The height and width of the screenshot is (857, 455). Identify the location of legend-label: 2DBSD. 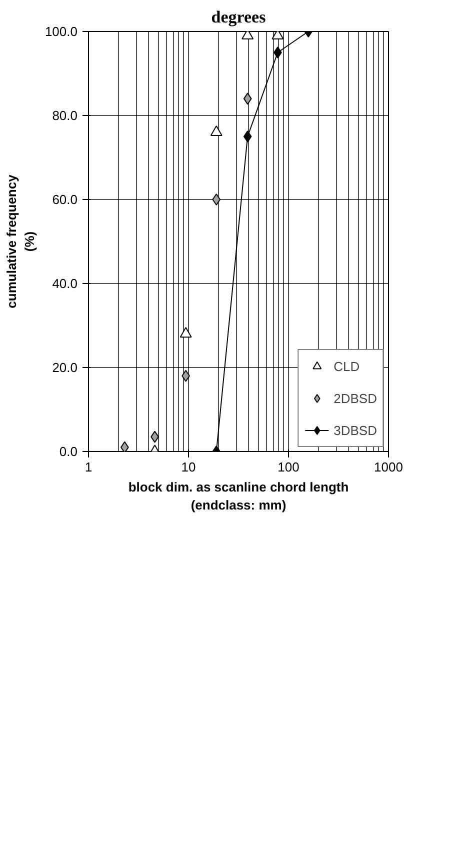
(355, 398).